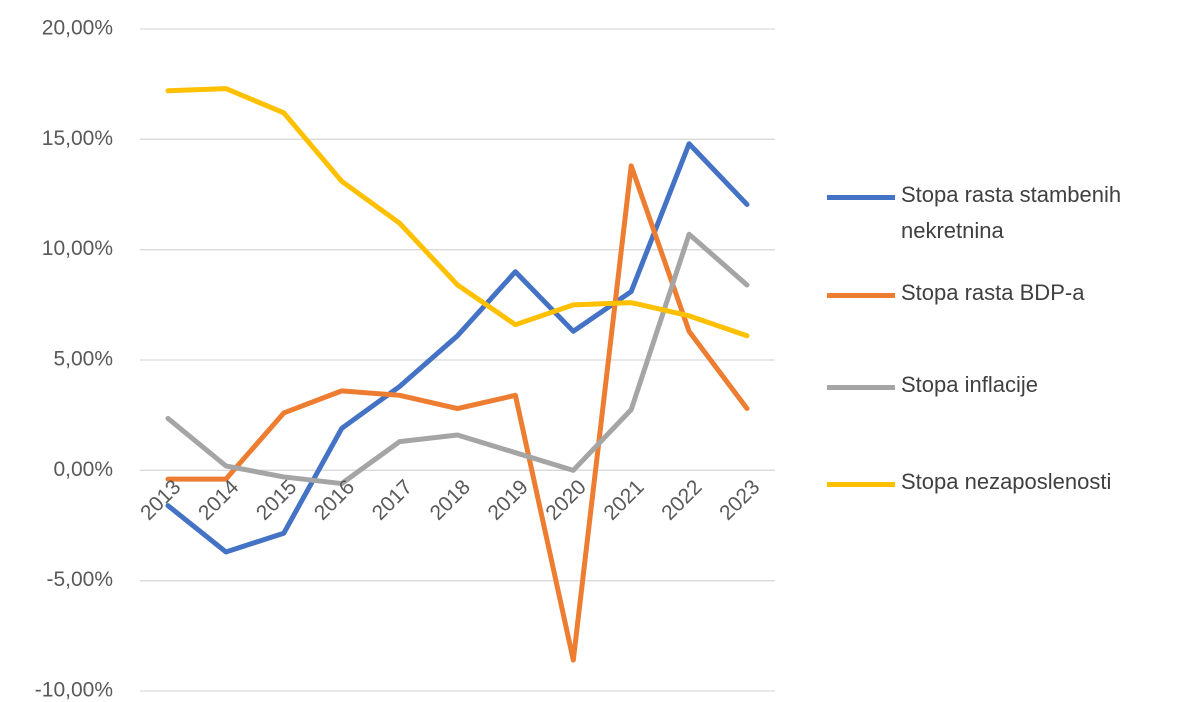 Image resolution: width=1180 pixels, height=702 pixels. I want to click on legend-label: Stopa rasta BDP-a, so click(993, 292).